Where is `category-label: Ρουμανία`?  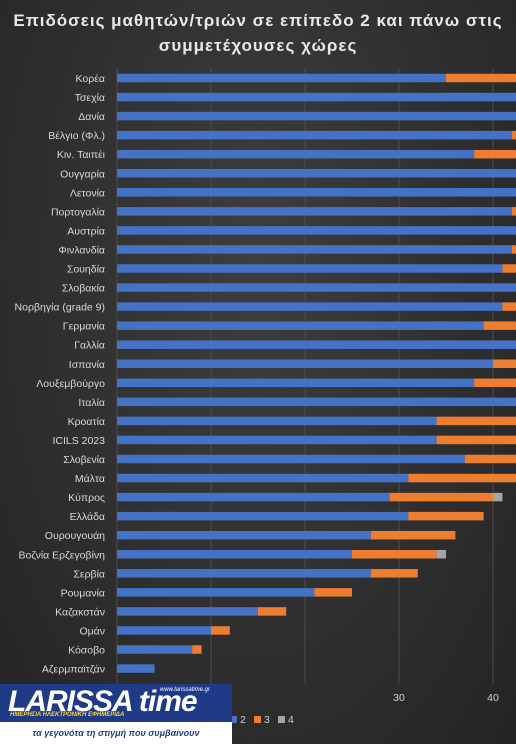
category-label: Ρουμανία is located at coordinates (83, 593).